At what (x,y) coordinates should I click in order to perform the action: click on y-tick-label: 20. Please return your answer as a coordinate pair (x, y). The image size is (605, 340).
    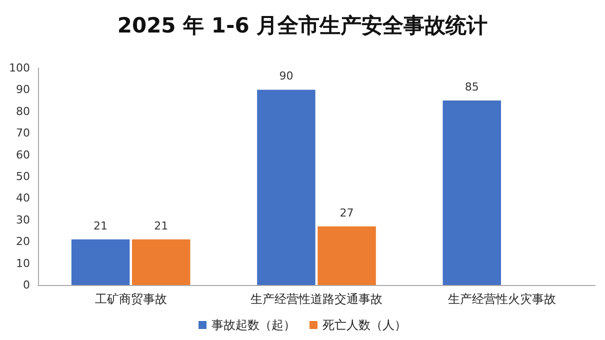
    Looking at the image, I should click on (23, 241).